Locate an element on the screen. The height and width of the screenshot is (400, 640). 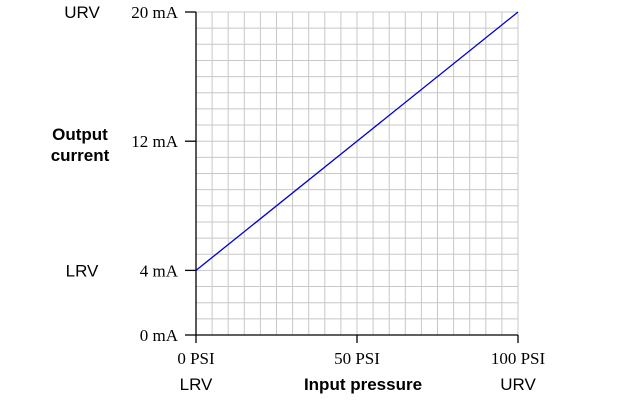
y-axis-label-line2: current is located at coordinates (80, 155).